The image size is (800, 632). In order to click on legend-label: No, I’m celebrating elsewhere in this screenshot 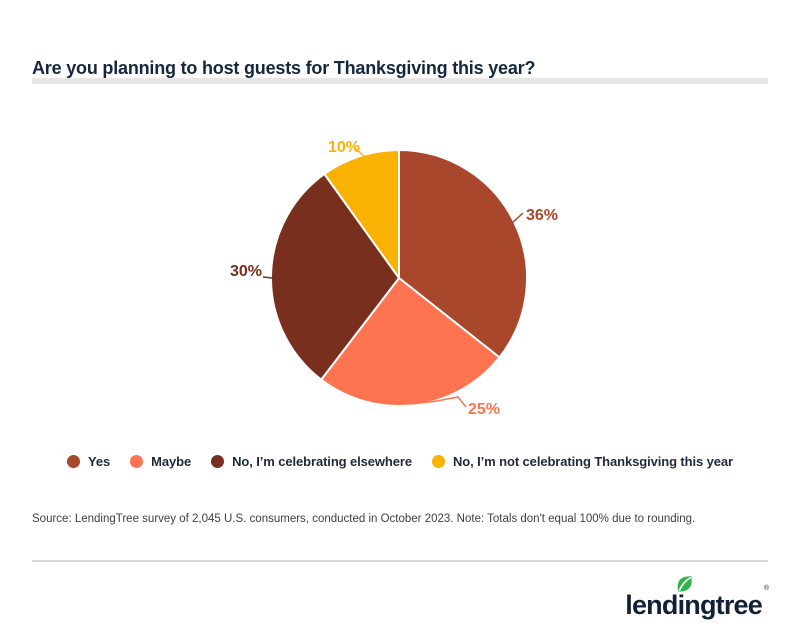, I will do `click(322, 461)`.